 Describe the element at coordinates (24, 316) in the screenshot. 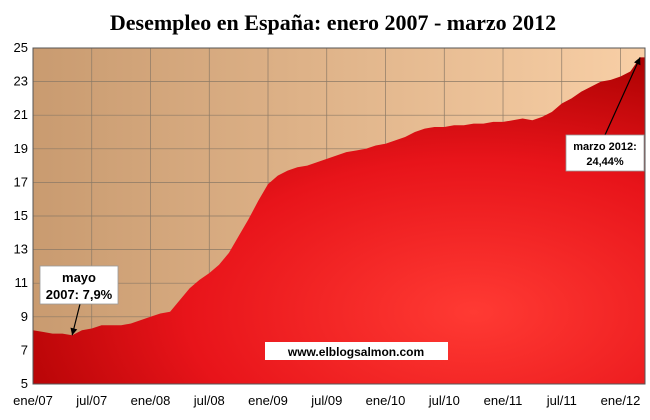

I see `y-tick-label: 9` at that location.